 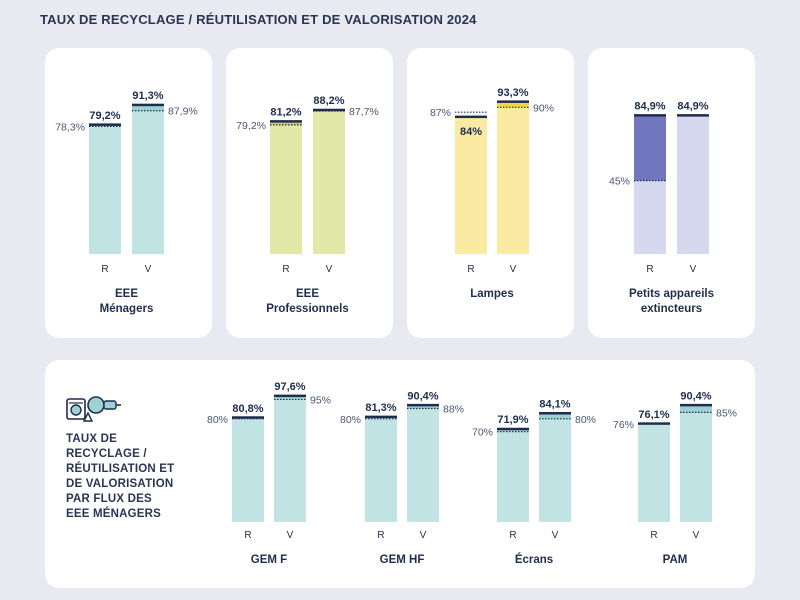 I want to click on appliance-icon, so click(x=94, y=408).